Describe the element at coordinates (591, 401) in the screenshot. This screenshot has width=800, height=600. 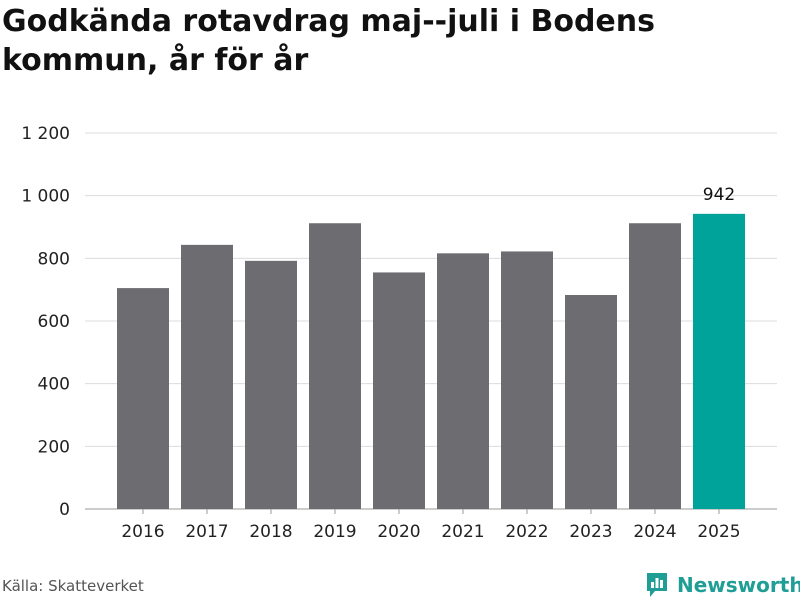
I see `bar-2023` at that location.